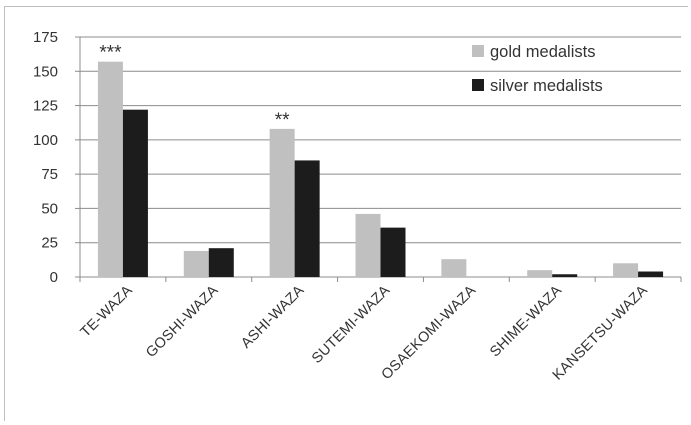 The height and width of the screenshot is (425, 691). I want to click on x-tick-label: TE-WAZA, so click(107, 311).